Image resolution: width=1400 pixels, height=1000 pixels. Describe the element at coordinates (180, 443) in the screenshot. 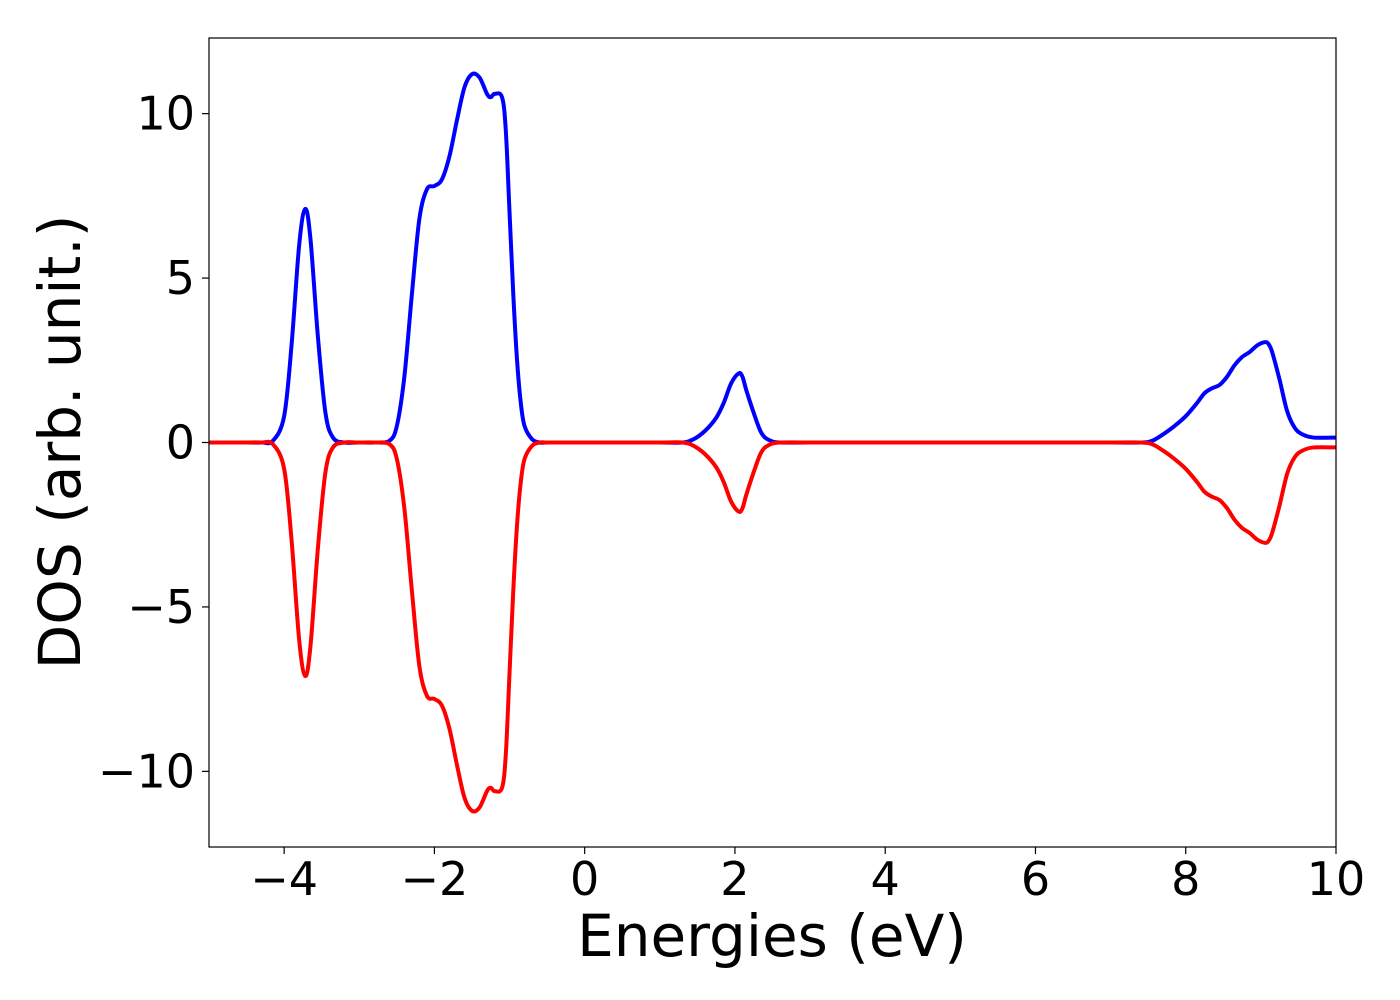

I see `y-tick-label: 0` at that location.